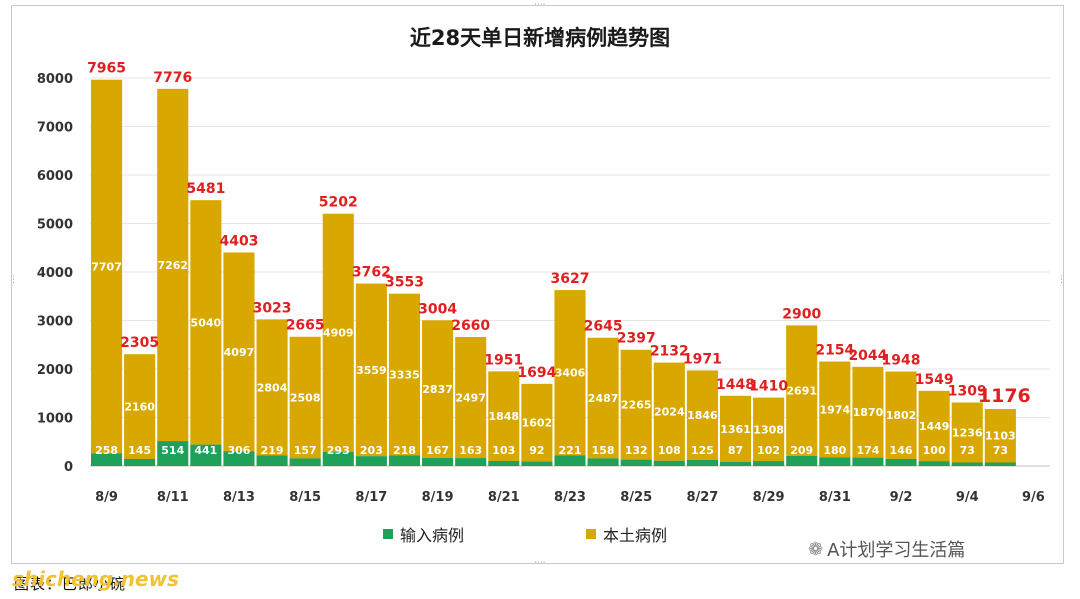 The image size is (1080, 599). I want to click on legend-label-imported: 输入病例, so click(432, 535).